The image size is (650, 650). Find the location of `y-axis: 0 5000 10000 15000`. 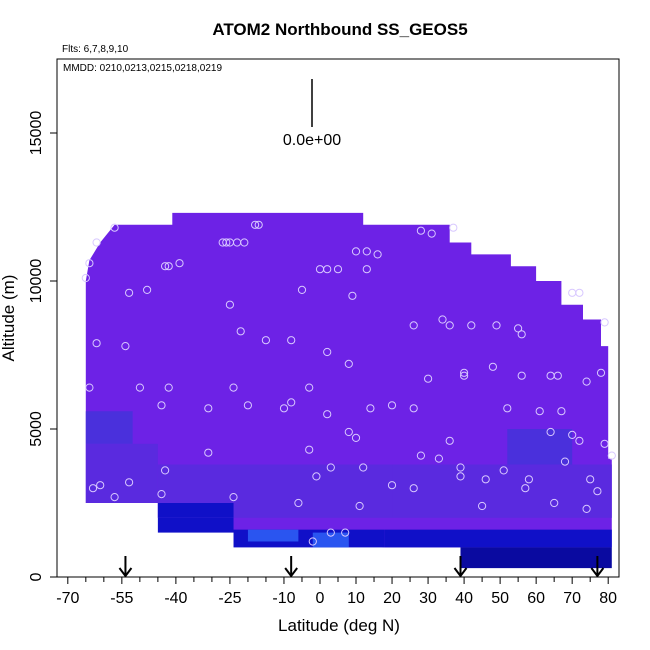

y-axis: 0 5000 10000 15000 is located at coordinates (42, 346).